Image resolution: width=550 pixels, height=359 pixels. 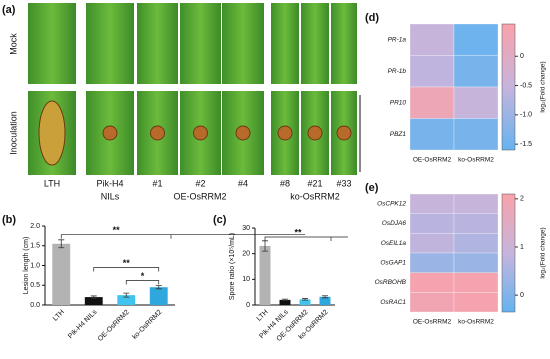 I want to click on group-label: OE-OsRRM2, so click(x=199, y=196).